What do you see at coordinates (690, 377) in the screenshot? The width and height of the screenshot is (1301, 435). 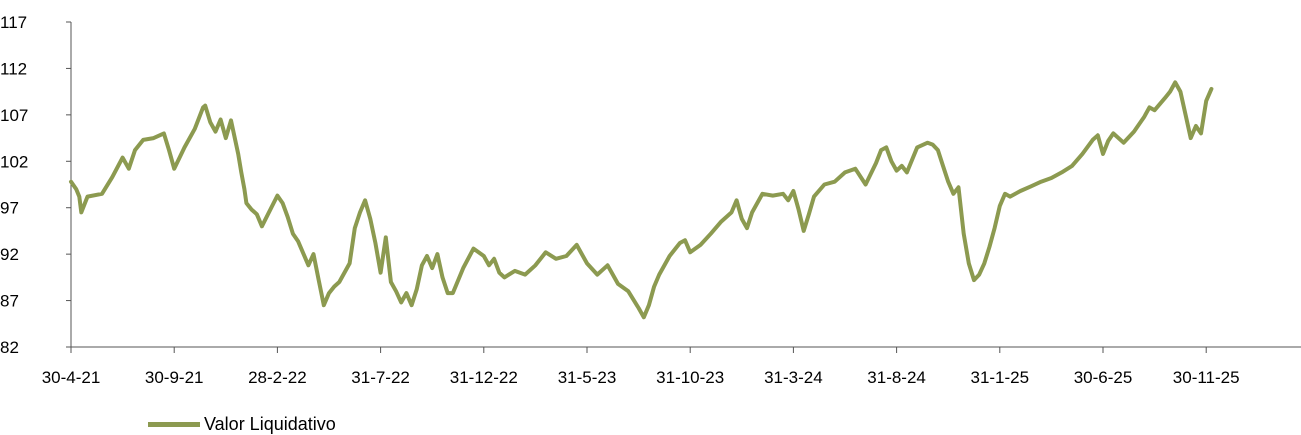 I see `x-tick-label: 31-10-23` at bounding box center [690, 377].